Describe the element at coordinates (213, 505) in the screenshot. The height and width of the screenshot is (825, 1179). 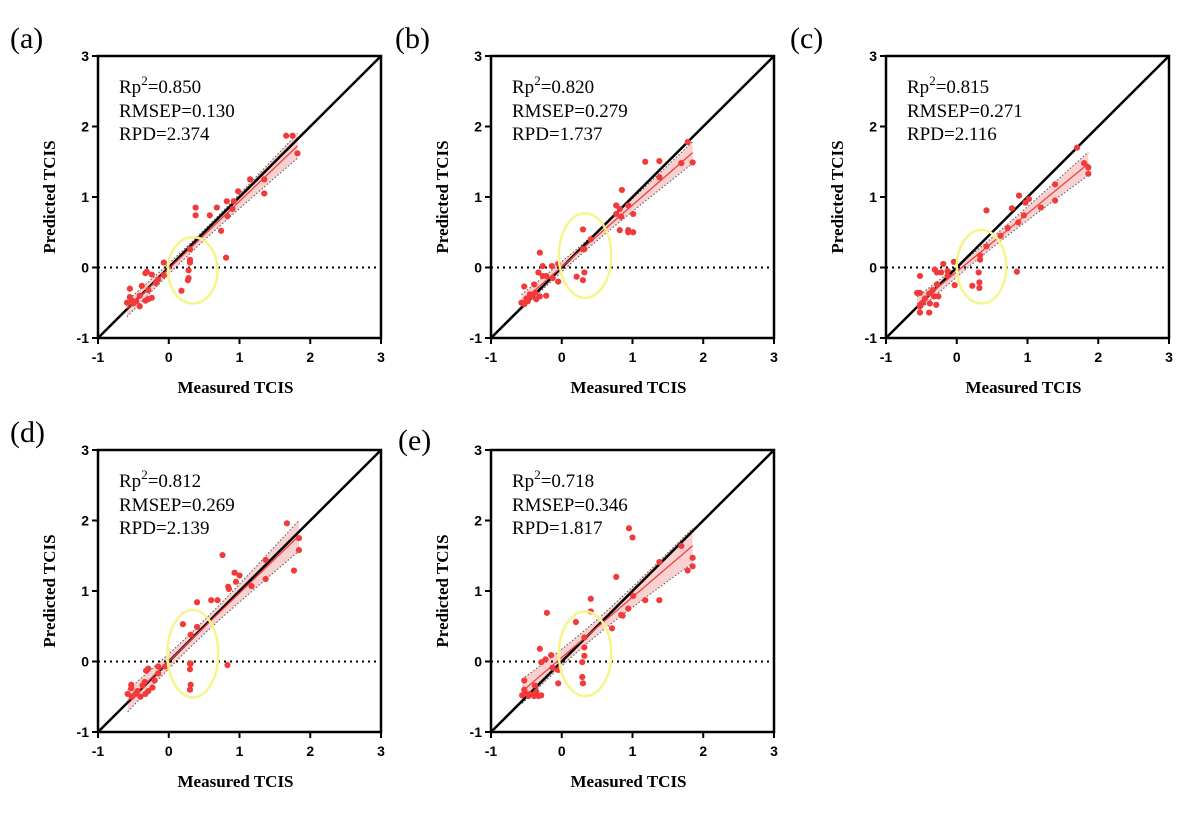
I see `stat-rmsep-value: 0.269` at that location.